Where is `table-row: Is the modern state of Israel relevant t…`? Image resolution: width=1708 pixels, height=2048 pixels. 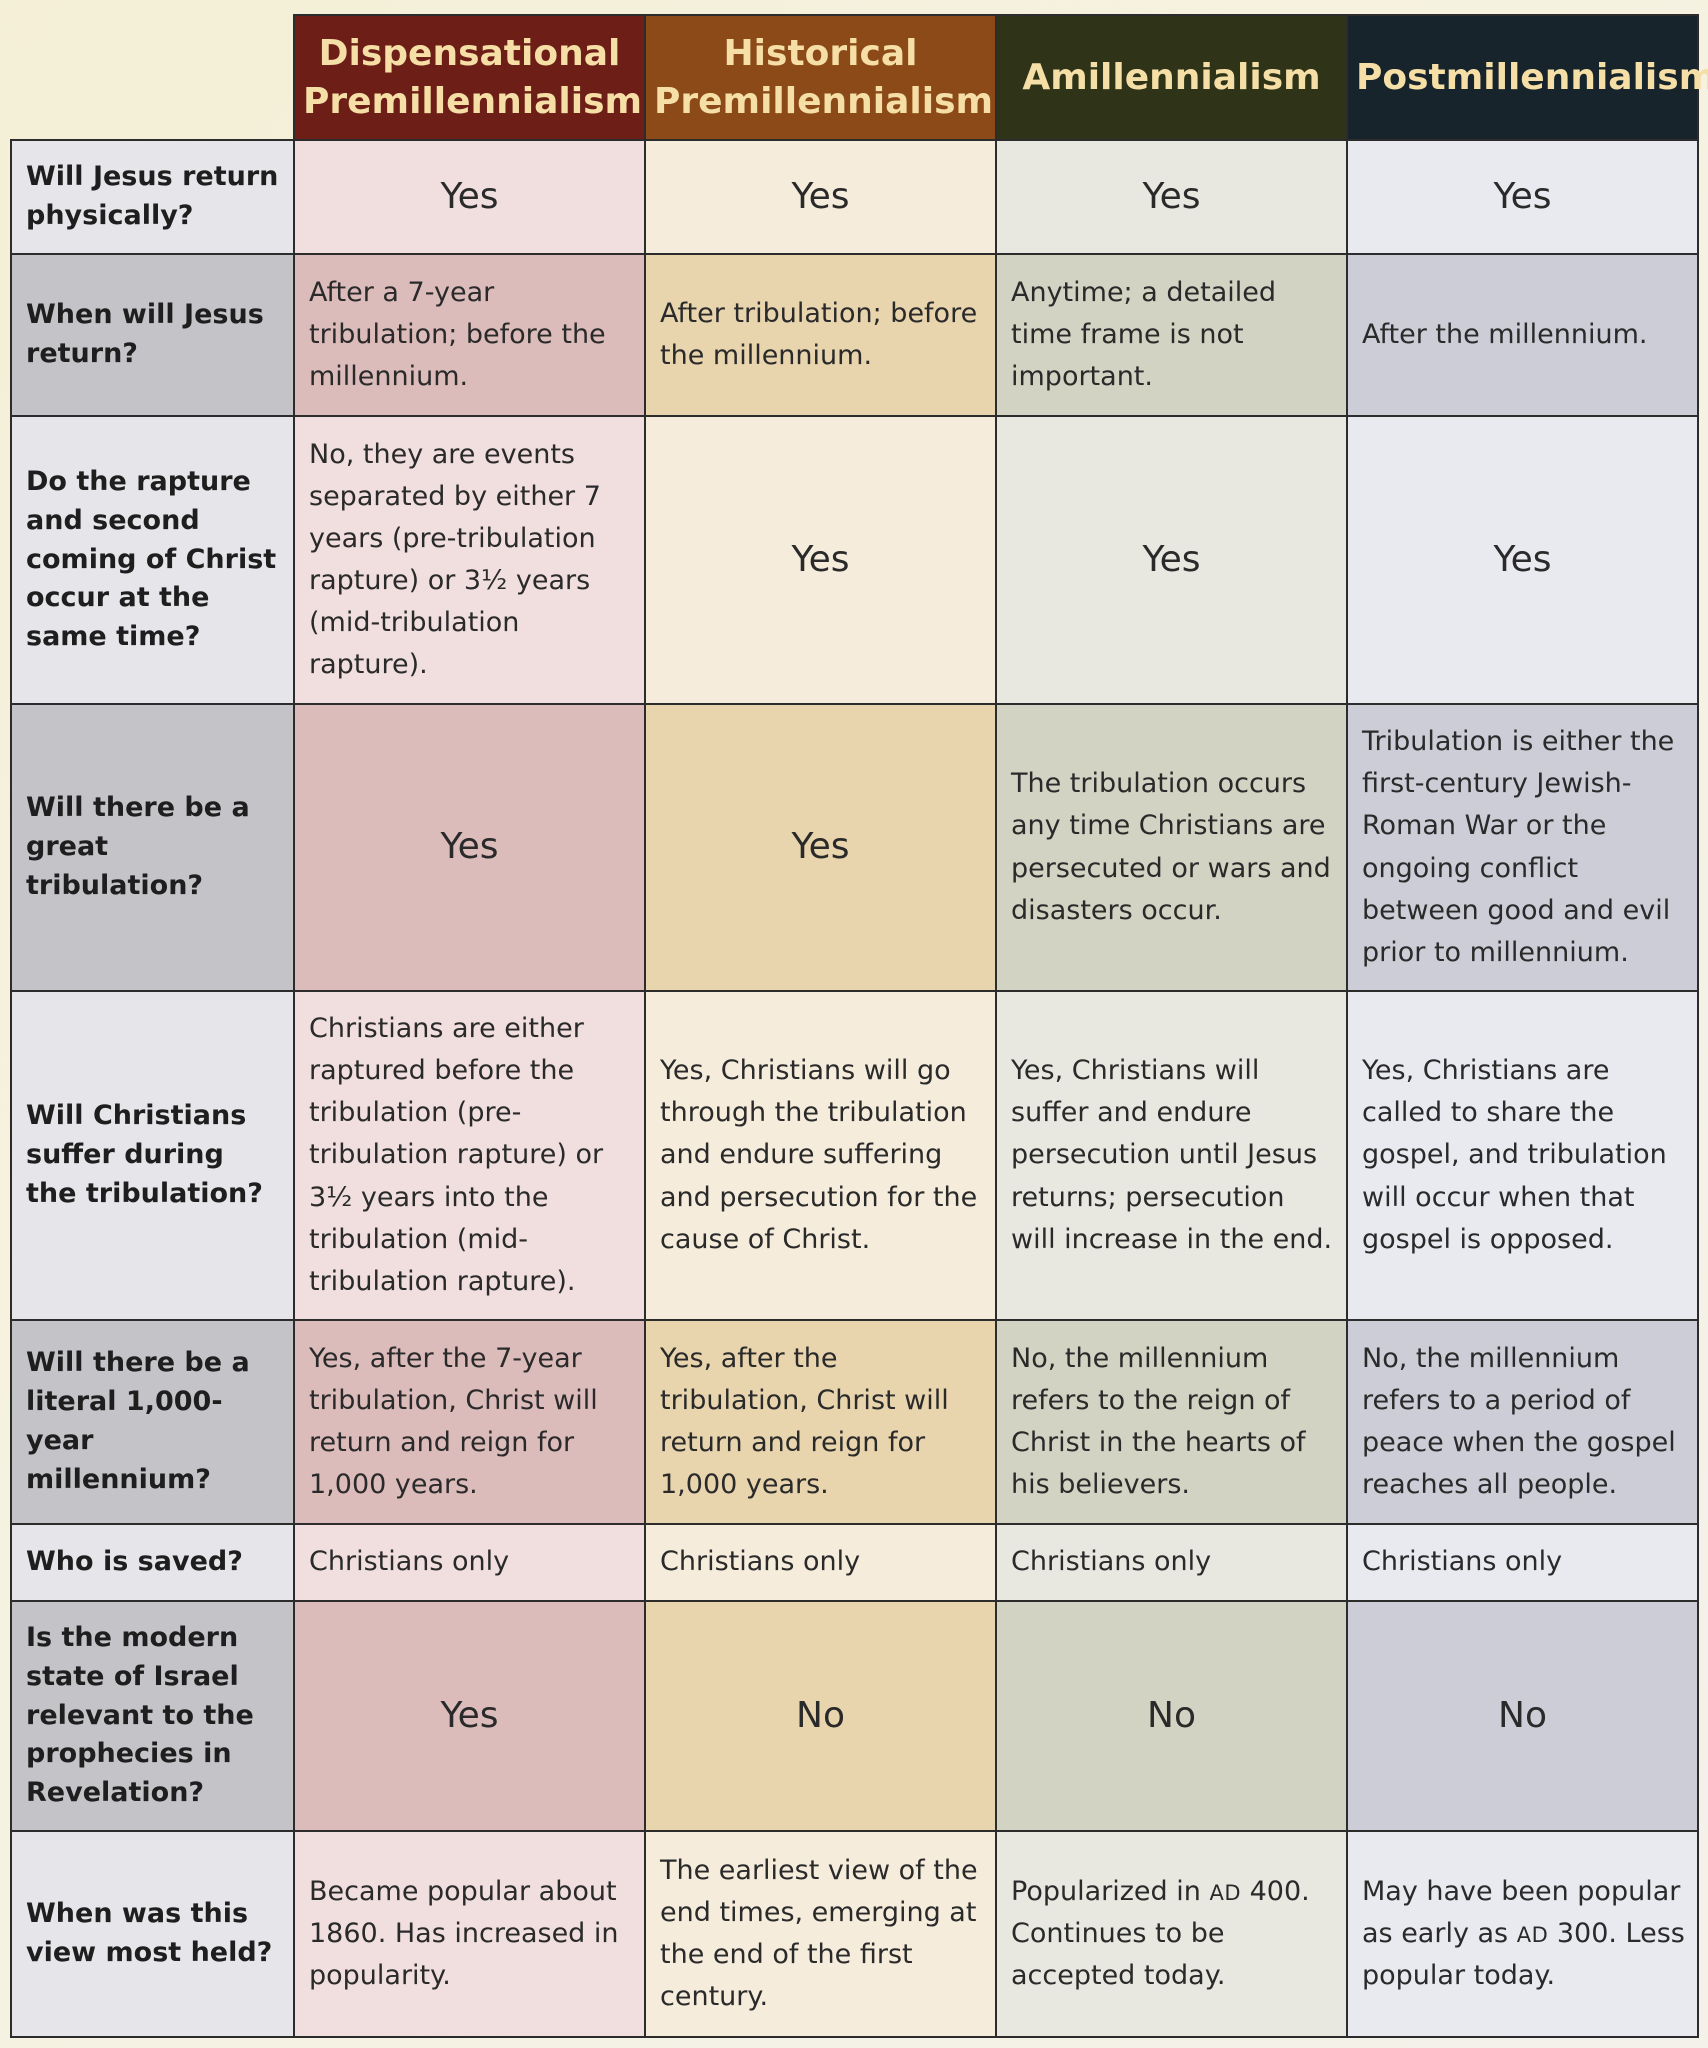 table-row: Is the modern state of Israel relevant t… is located at coordinates (854, 1716).